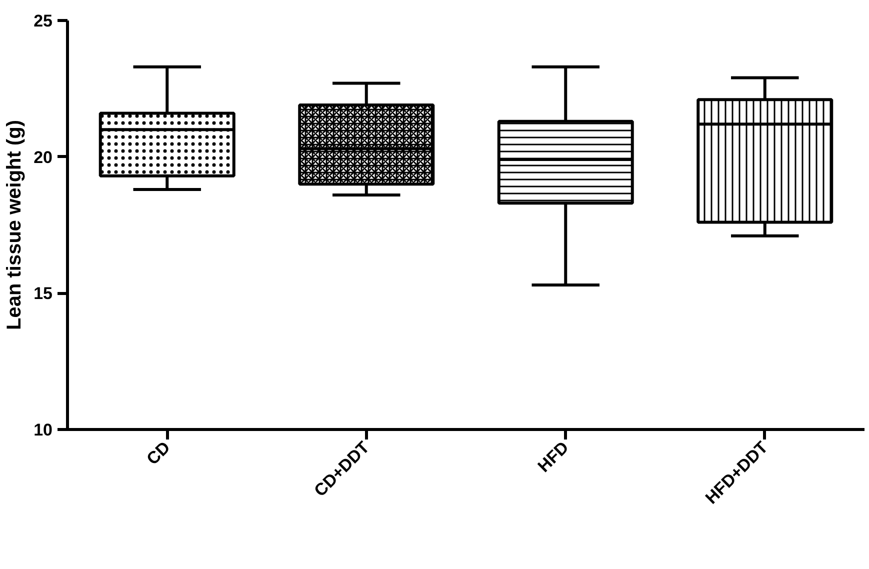 Image resolution: width=869 pixels, height=569 pixels. Describe the element at coordinates (15, 225) in the screenshot. I see `y-axis-title: Lean tissue weight (g)` at that location.